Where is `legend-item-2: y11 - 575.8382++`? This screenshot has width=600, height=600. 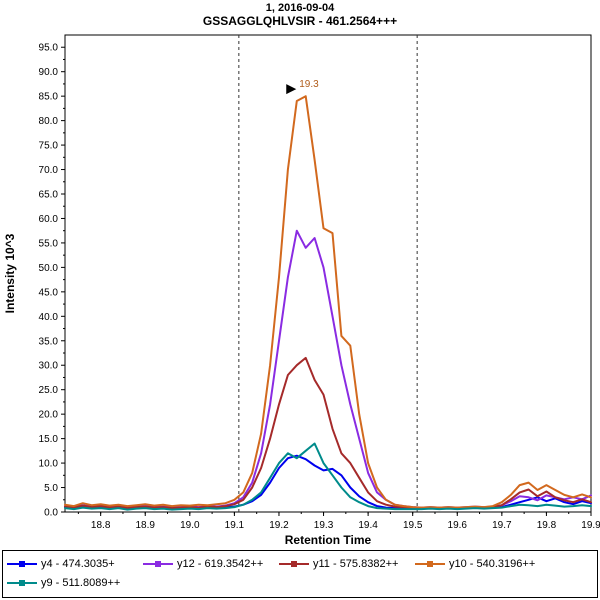
legend-item-2: y11 - 575.8382++ is located at coordinates (347, 563).